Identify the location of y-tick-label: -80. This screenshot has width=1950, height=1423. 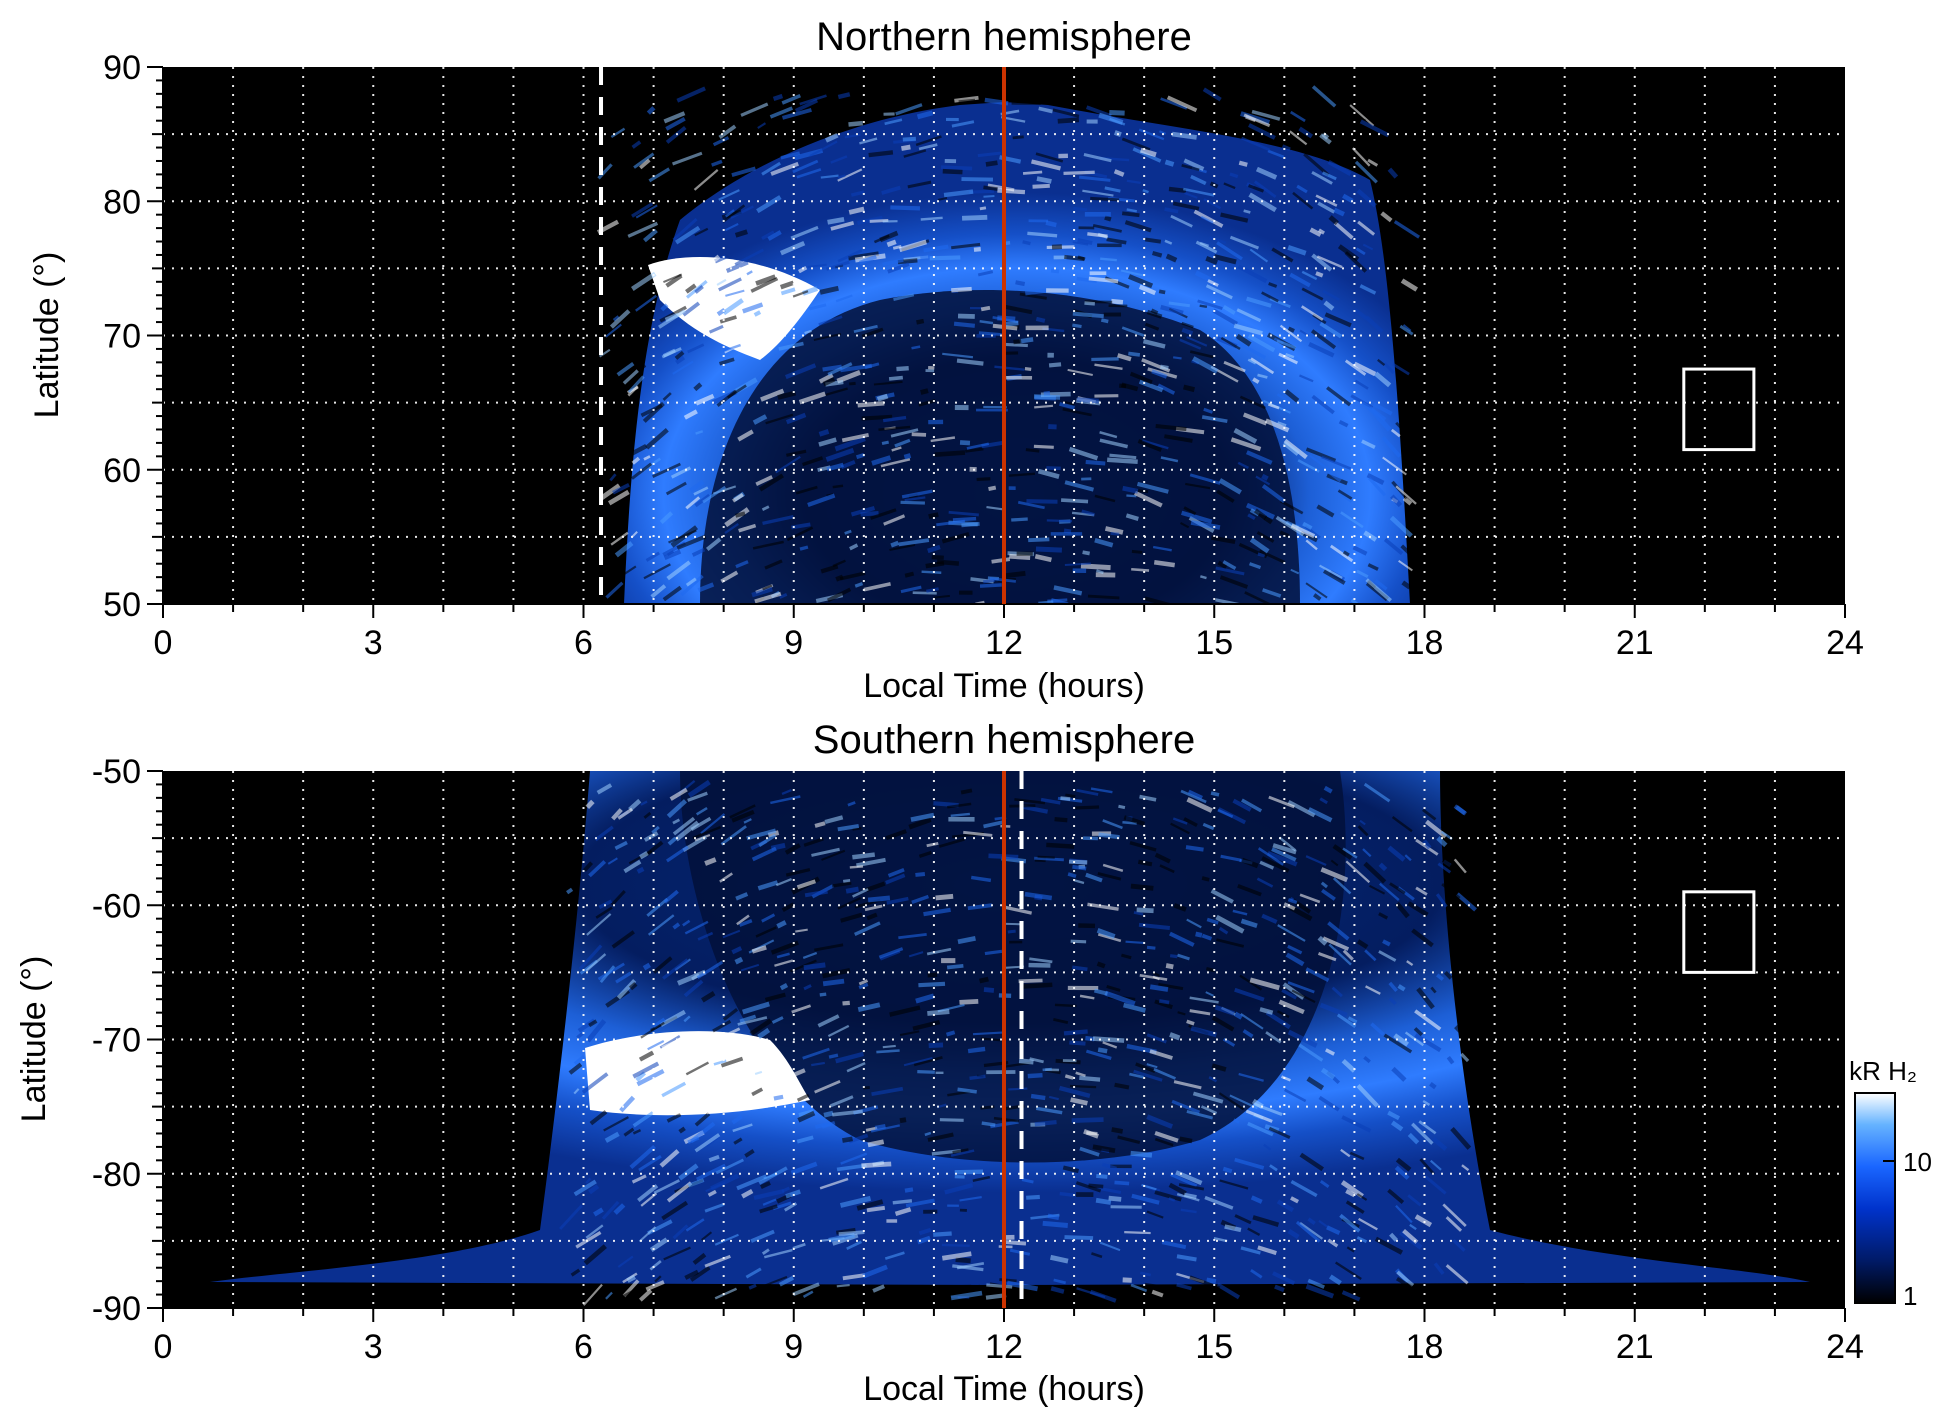
(116, 1175).